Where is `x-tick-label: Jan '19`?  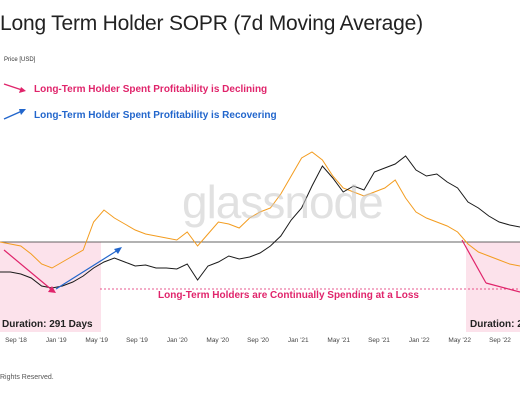 x-tick-label: Jan '19 is located at coordinates (56, 340).